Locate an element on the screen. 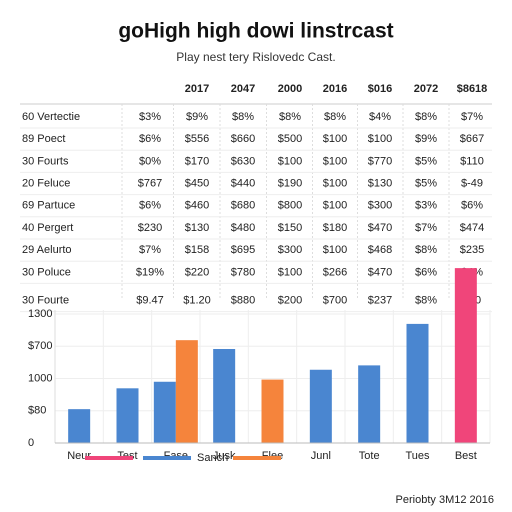  table-cell: $300 is located at coordinates (290, 250).